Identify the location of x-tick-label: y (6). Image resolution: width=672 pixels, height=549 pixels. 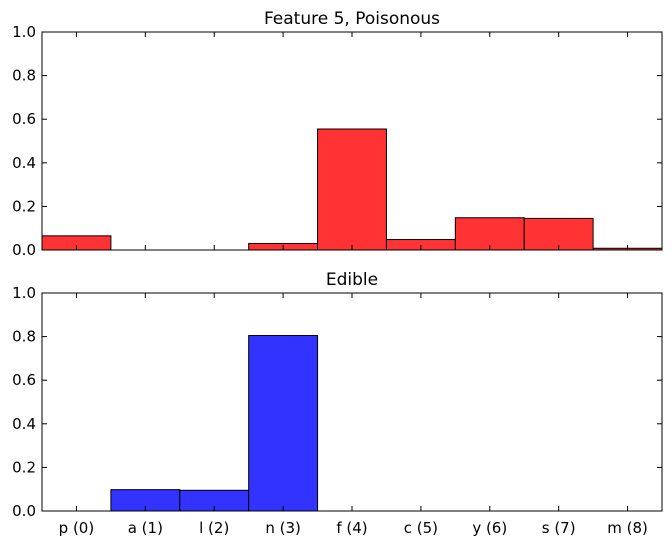
(489, 528).